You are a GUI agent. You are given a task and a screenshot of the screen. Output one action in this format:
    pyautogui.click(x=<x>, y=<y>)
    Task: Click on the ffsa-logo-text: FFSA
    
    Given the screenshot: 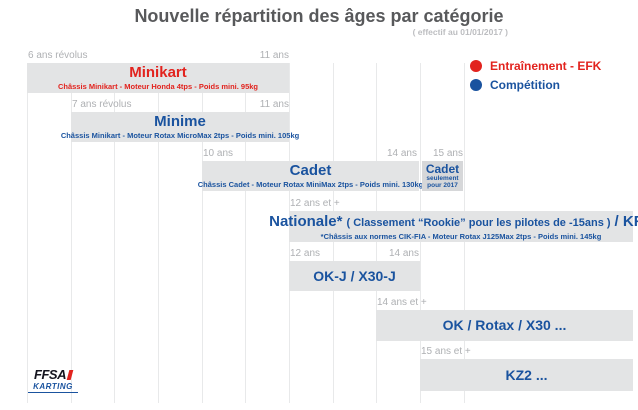 What is the action you would take?
    pyautogui.click(x=50, y=374)
    